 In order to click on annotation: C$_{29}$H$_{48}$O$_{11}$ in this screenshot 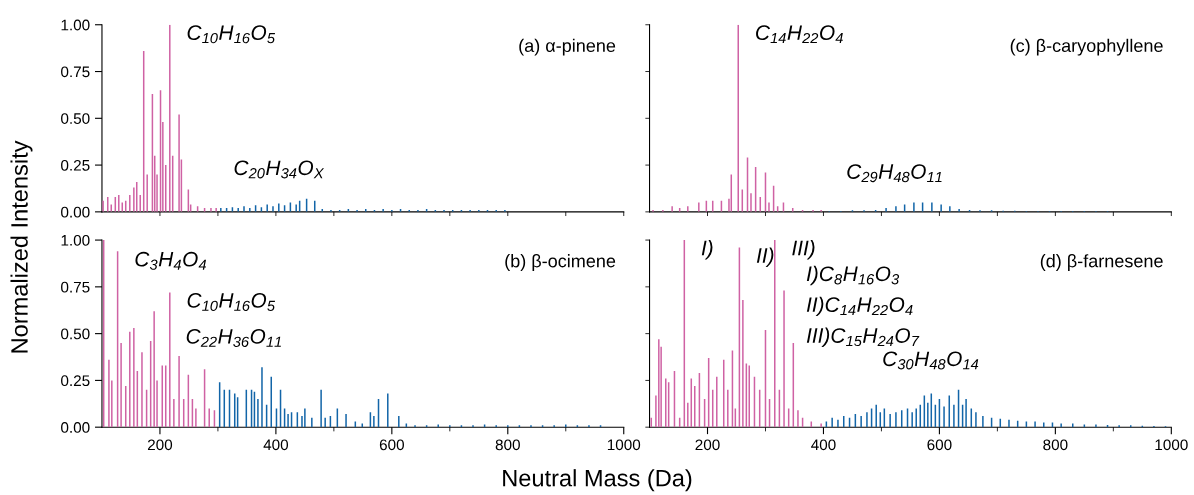, I will do `click(894, 173)`.